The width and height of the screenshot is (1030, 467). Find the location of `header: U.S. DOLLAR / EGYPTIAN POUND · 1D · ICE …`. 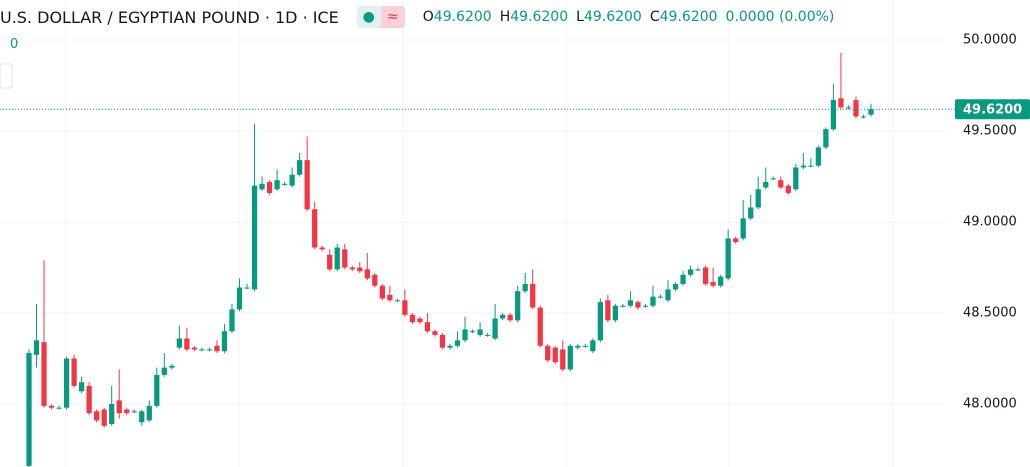

header: U.S. DOLLAR / EGYPTIAN POUND · 1D · ICE … is located at coordinates (417, 17).